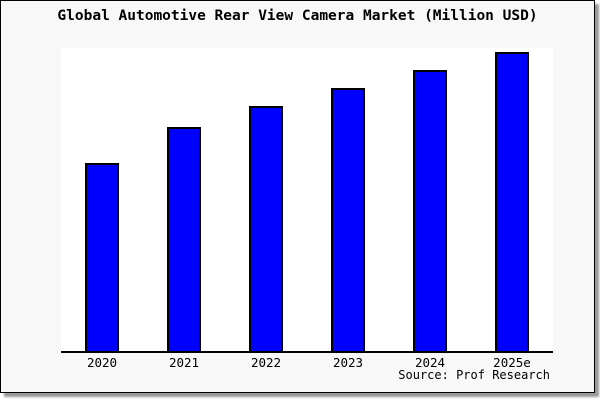  Describe the element at coordinates (184, 239) in the screenshot. I see `bar-2021` at that location.